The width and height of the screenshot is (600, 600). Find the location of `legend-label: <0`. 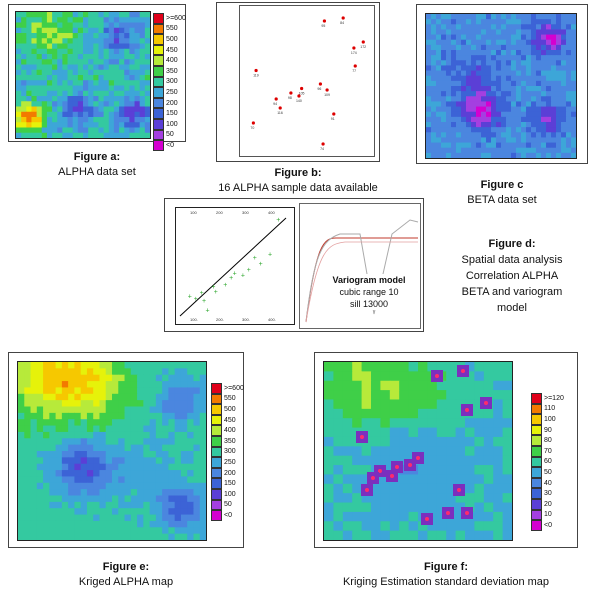

legend-label: <0 is located at coordinates (228, 515).